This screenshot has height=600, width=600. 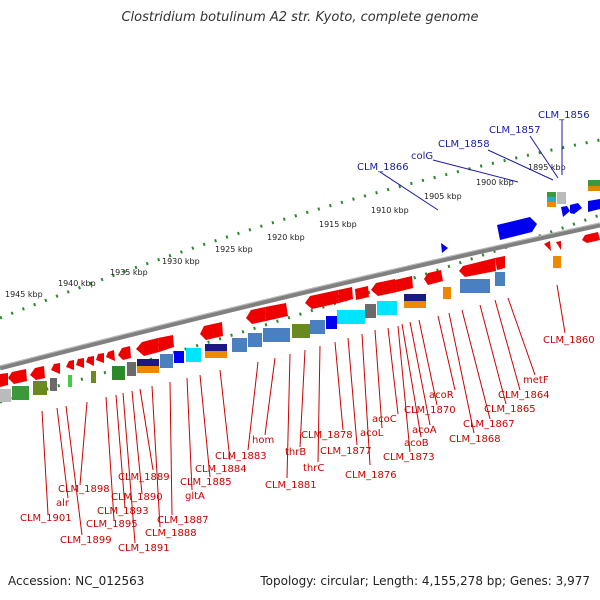 I want to click on gene-label: CLM_1865, so click(x=510, y=409).